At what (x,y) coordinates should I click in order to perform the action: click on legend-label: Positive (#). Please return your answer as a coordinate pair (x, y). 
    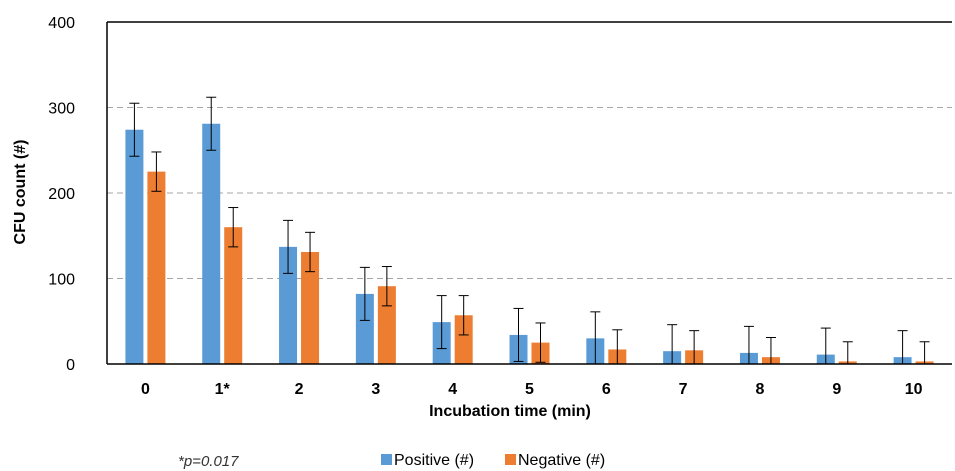
    Looking at the image, I should click on (434, 460).